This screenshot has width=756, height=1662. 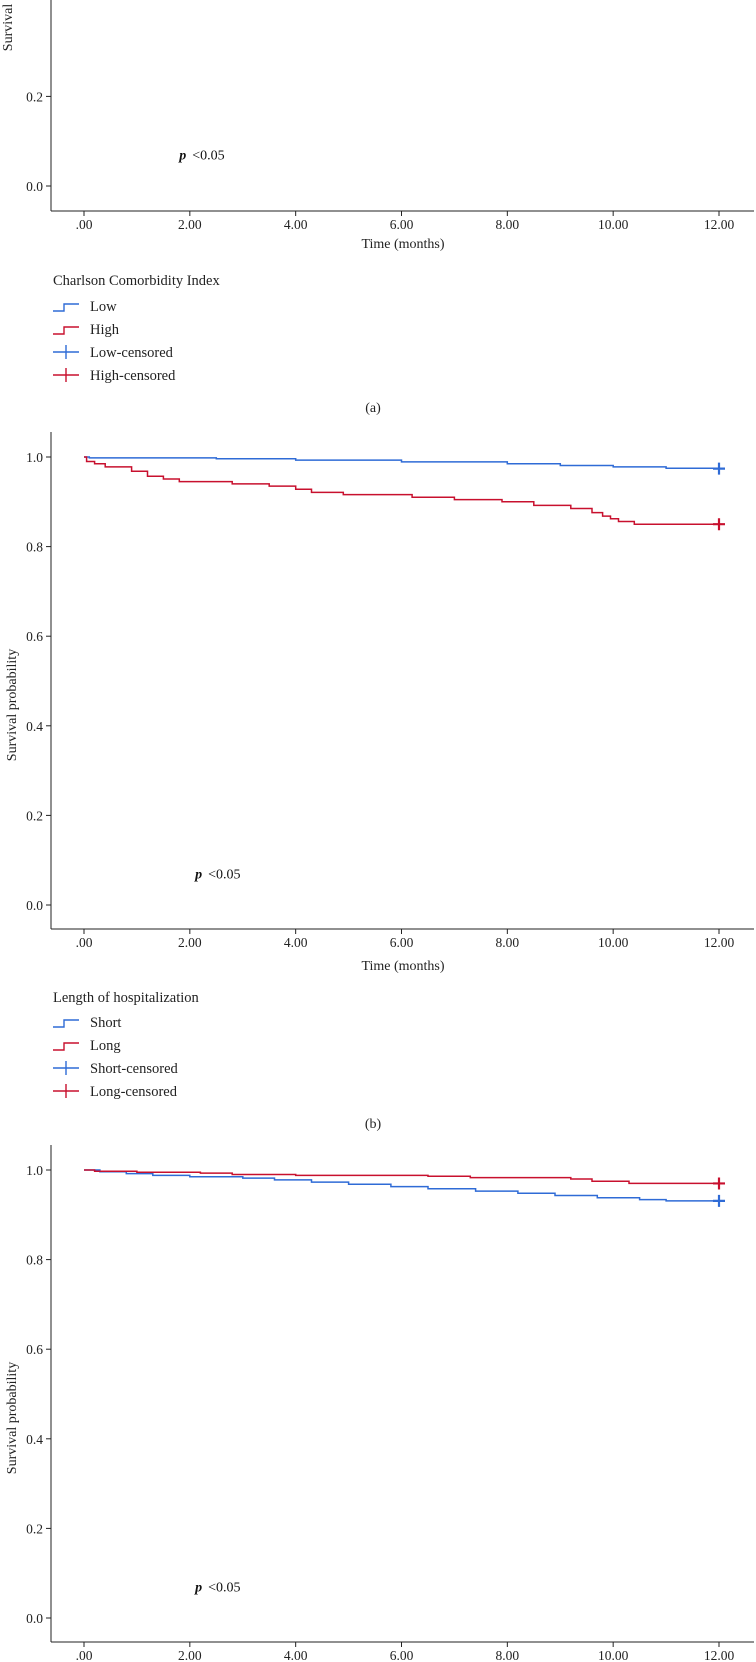 What do you see at coordinates (105, 1023) in the screenshot?
I see `legend-label: Short` at bounding box center [105, 1023].